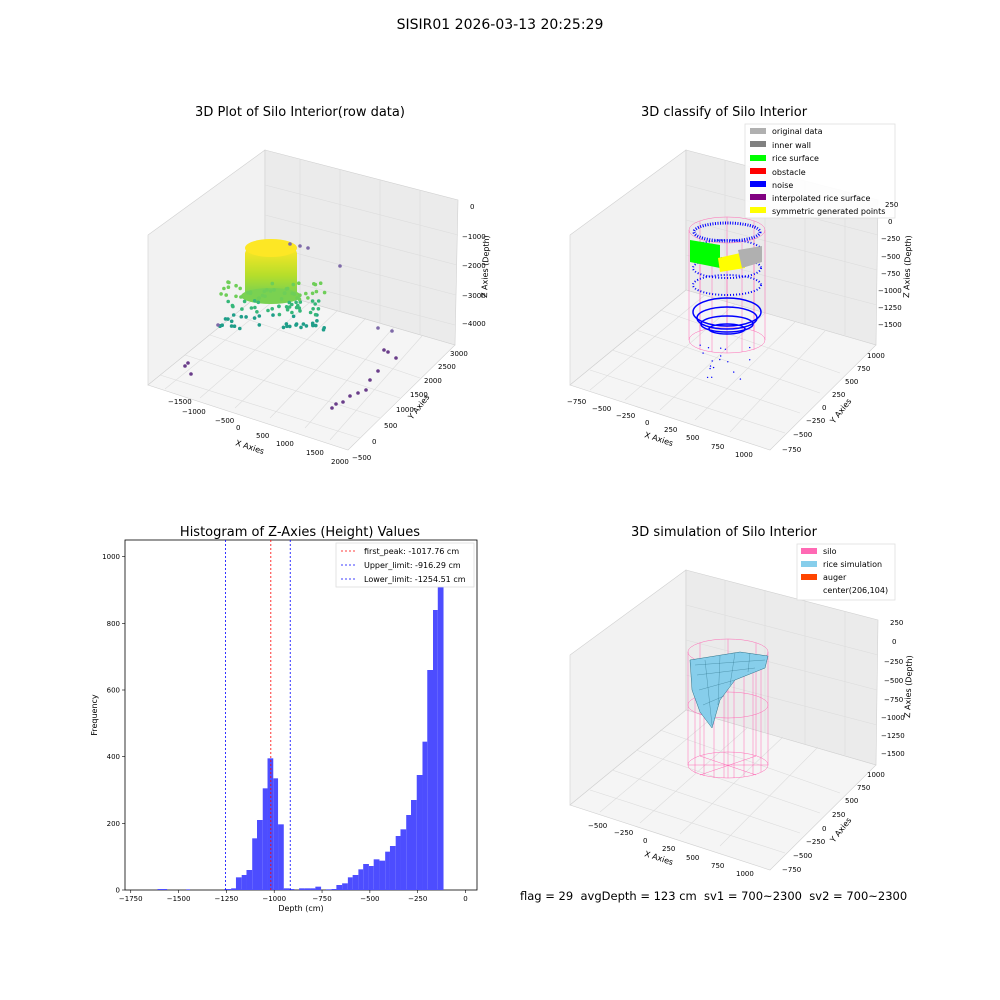  I want to click on histogram-x-tick-0: −1750, so click(131, 899).